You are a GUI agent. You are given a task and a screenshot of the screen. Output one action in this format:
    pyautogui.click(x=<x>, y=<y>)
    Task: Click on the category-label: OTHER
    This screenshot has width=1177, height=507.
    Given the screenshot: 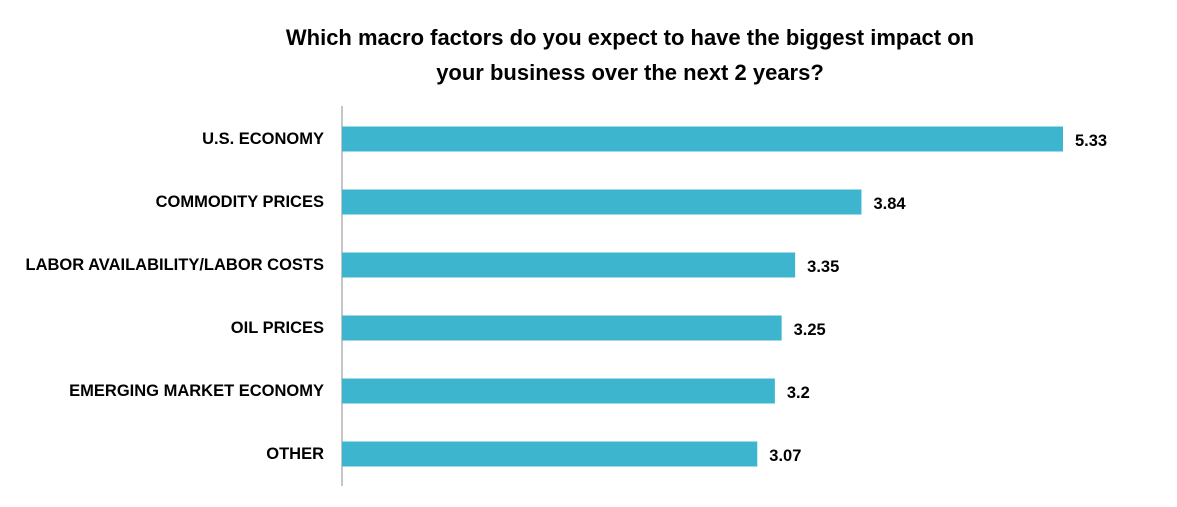 What is the action you would take?
    pyautogui.click(x=295, y=454)
    